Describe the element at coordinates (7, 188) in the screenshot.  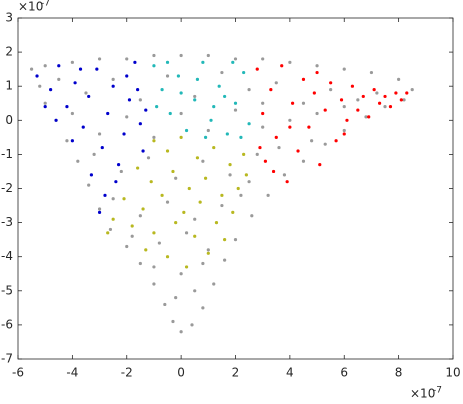
I see `y-tick-label: -2` at that location.